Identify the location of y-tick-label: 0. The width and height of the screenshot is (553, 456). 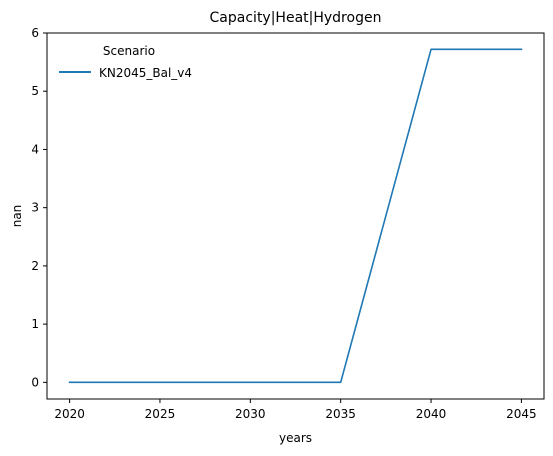
(35, 382).